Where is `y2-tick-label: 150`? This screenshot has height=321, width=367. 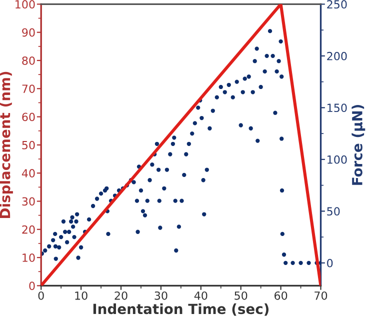 y2-tick-label: 150 is located at coordinates (337, 108).